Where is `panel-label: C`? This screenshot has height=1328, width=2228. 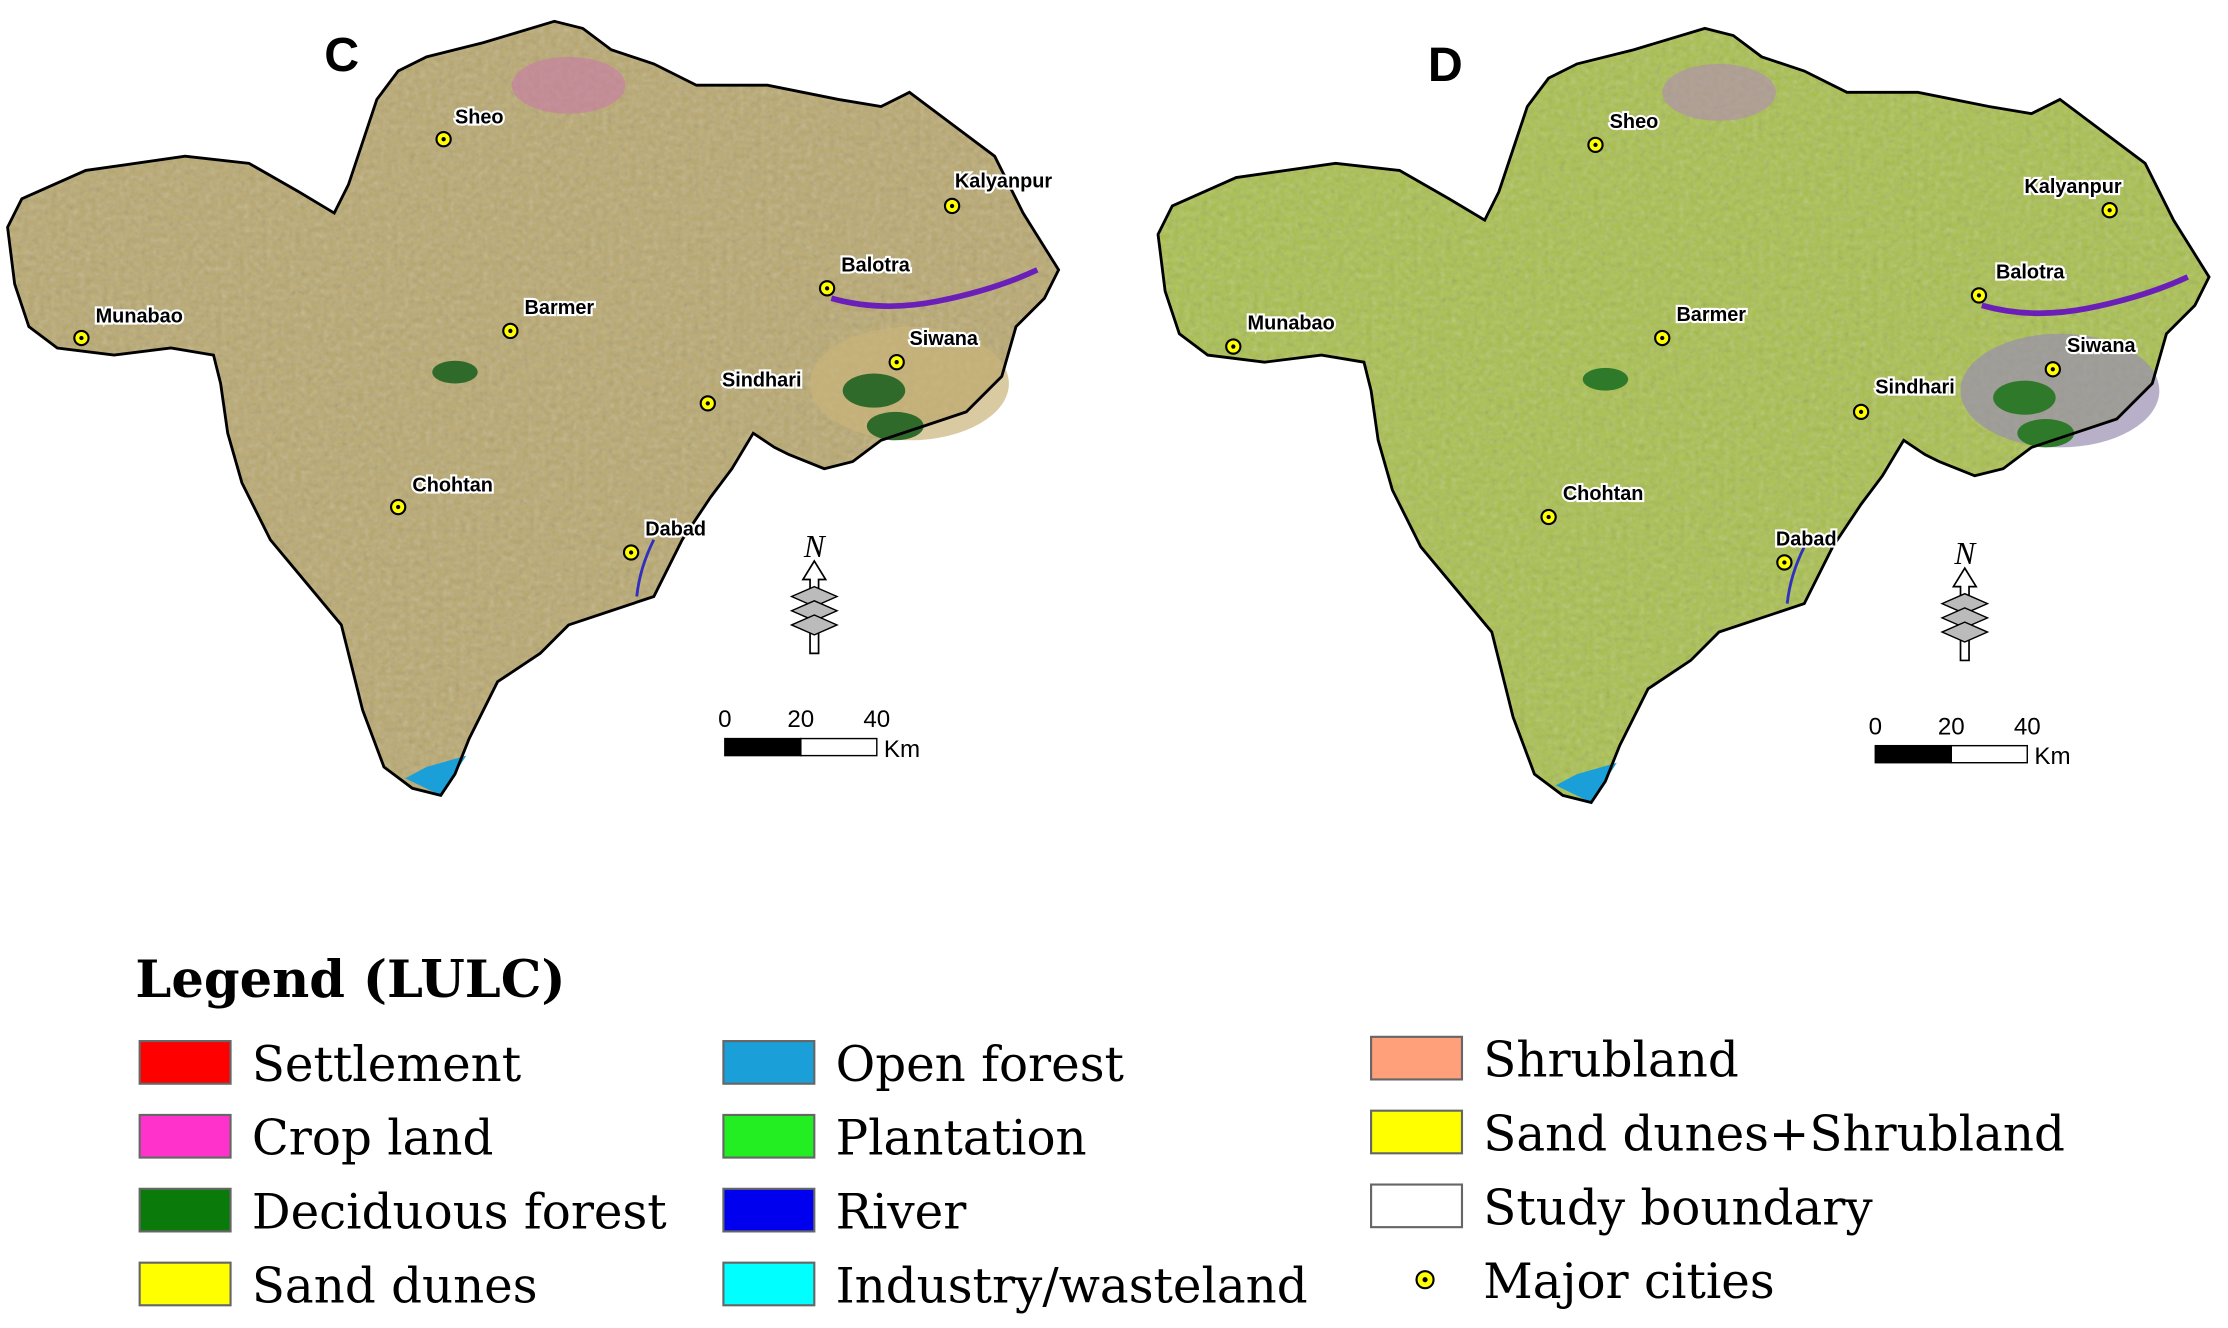
panel-label: C is located at coordinates (341, 55).